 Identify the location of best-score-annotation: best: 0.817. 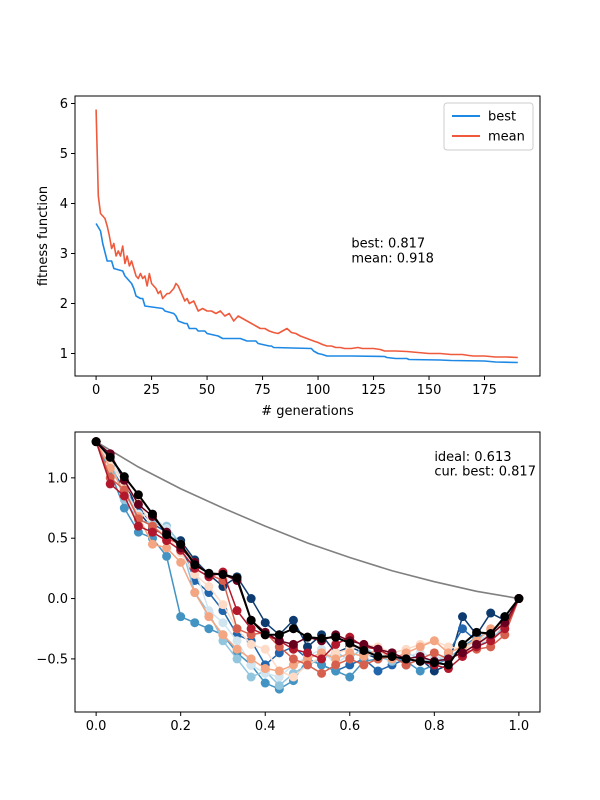
(388, 244).